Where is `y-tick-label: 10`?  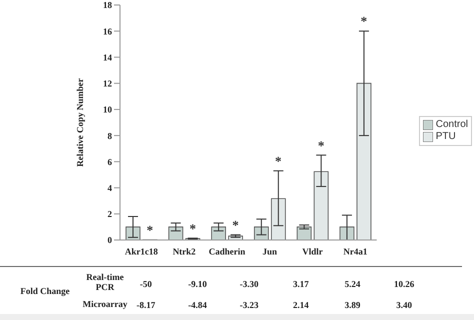 y-tick-label: 10 is located at coordinates (107, 109).